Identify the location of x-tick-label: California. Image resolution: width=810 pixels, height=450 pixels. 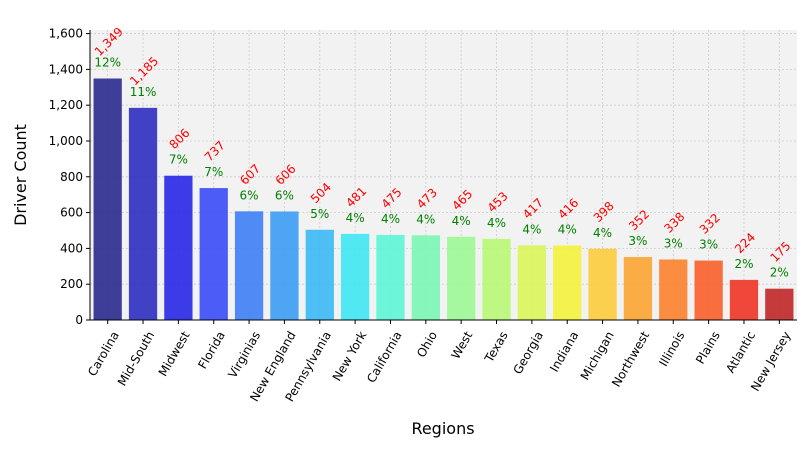
(384, 357).